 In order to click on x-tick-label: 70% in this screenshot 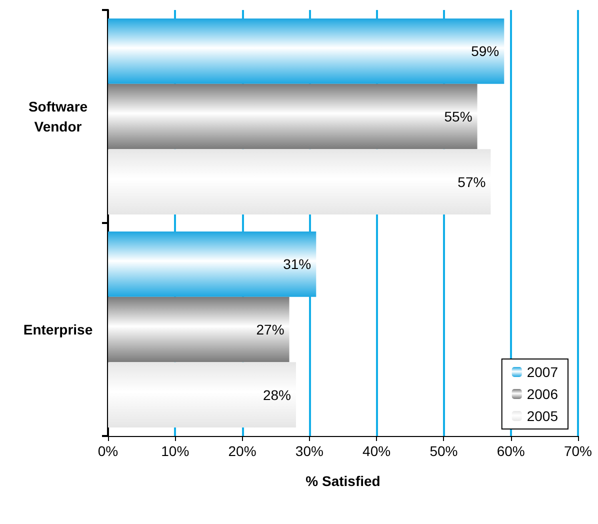, I will do `click(578, 451)`.